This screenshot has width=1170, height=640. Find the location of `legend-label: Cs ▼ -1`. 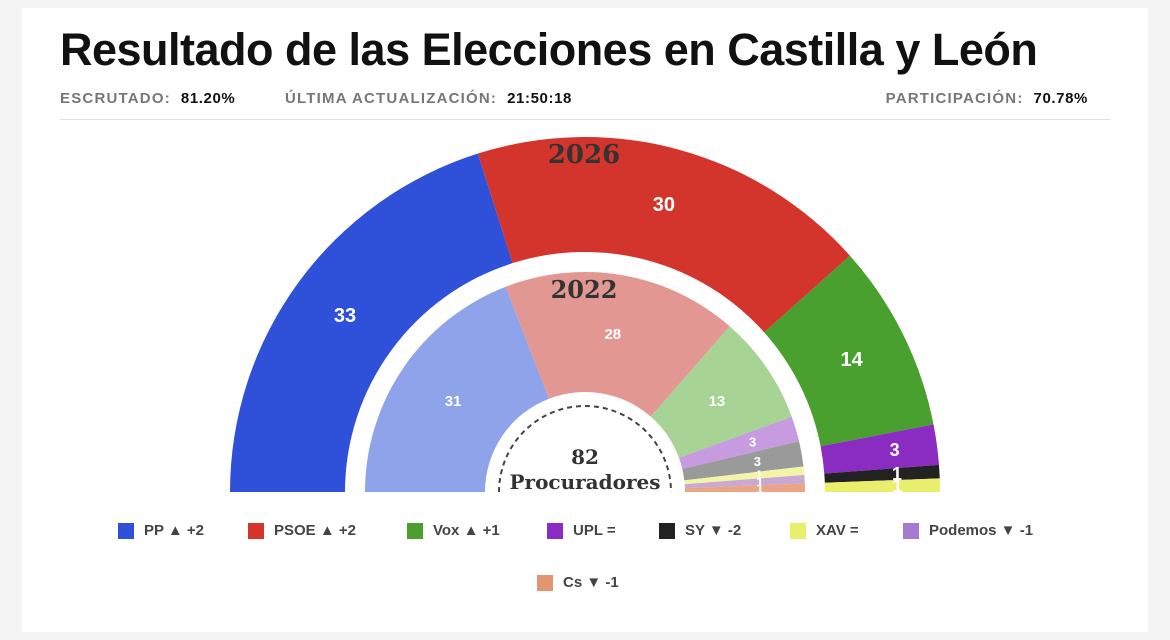

legend-label: Cs ▼ -1 is located at coordinates (591, 582).